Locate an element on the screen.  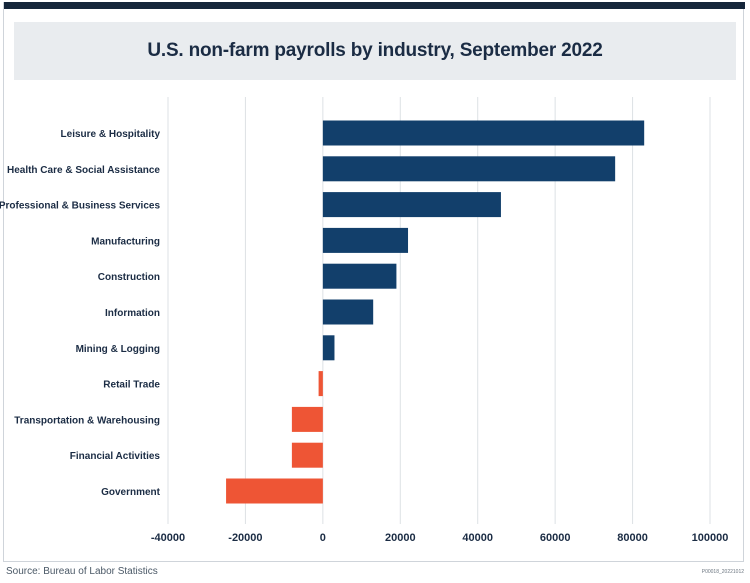
category-label: Retail Trade is located at coordinates (131, 385).